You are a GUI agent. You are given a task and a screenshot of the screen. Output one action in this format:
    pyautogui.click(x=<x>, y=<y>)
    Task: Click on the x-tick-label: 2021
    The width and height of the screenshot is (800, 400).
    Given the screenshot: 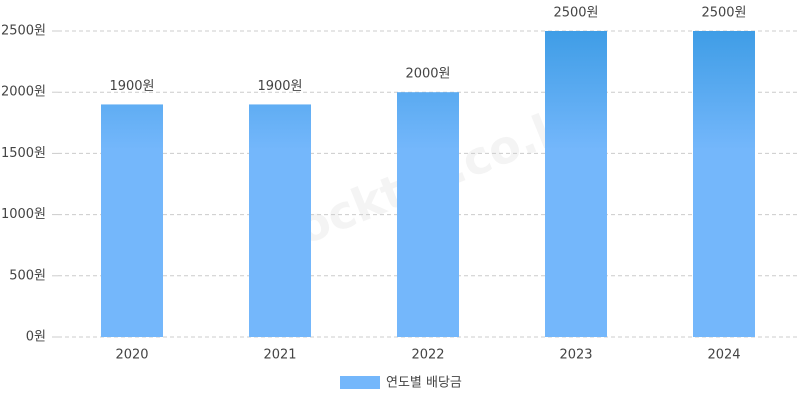 What is the action you would take?
    pyautogui.click(x=279, y=355)
    